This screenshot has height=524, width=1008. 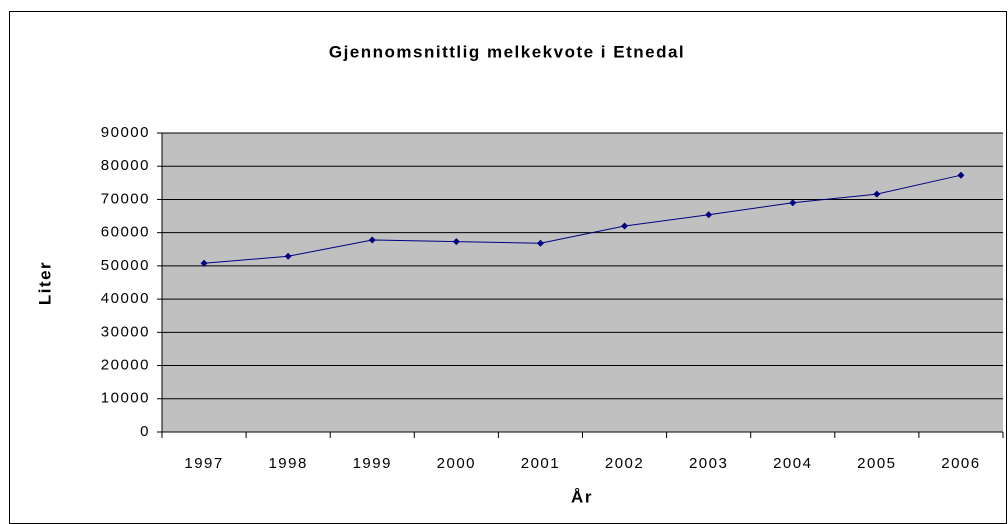 I want to click on chart-title: Gjennomsnittlig melkekvote i Etnedal, so click(x=507, y=51).